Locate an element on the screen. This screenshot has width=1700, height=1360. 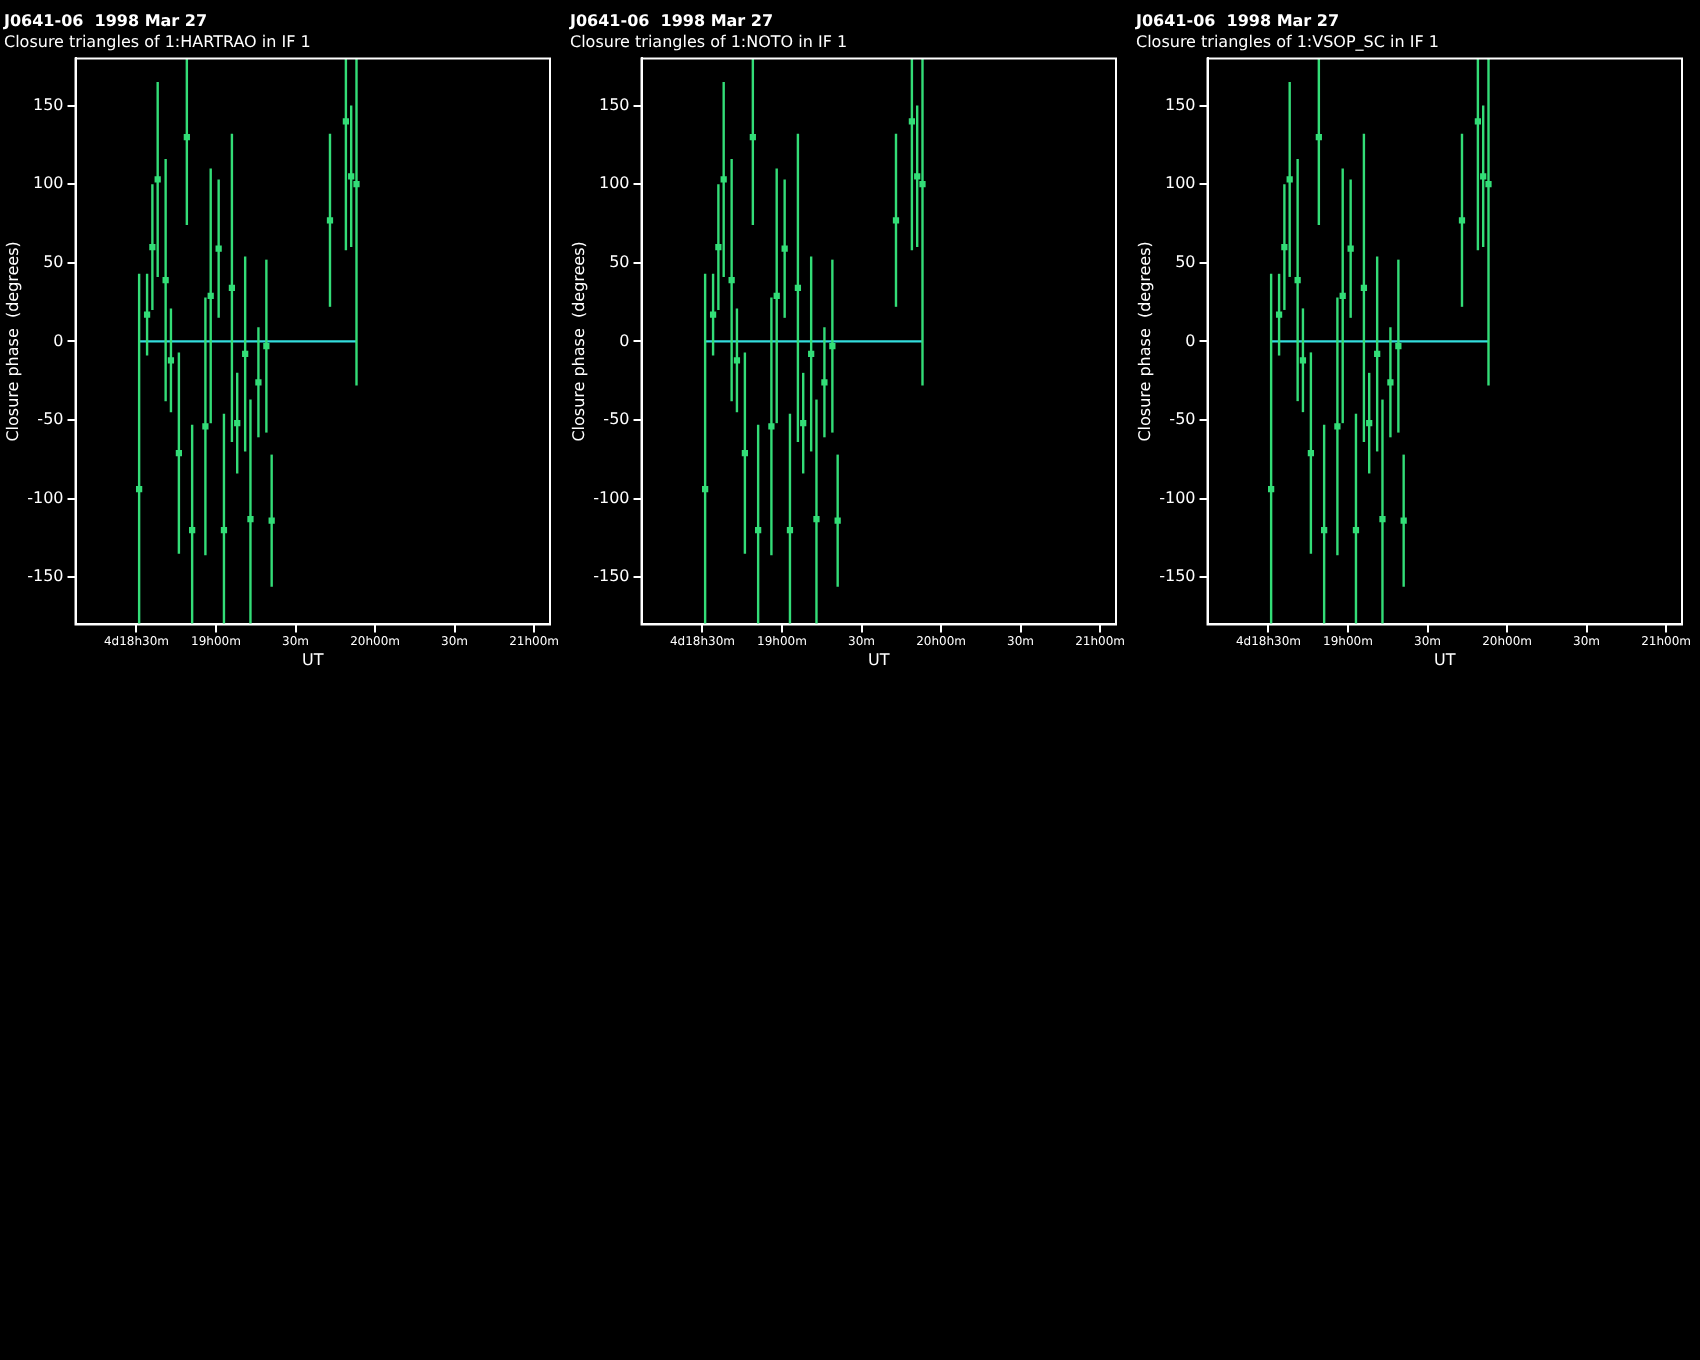
chart-subtitle: Closure triangles of 1:VSOP_SC in IF 1 is located at coordinates (1287, 41).